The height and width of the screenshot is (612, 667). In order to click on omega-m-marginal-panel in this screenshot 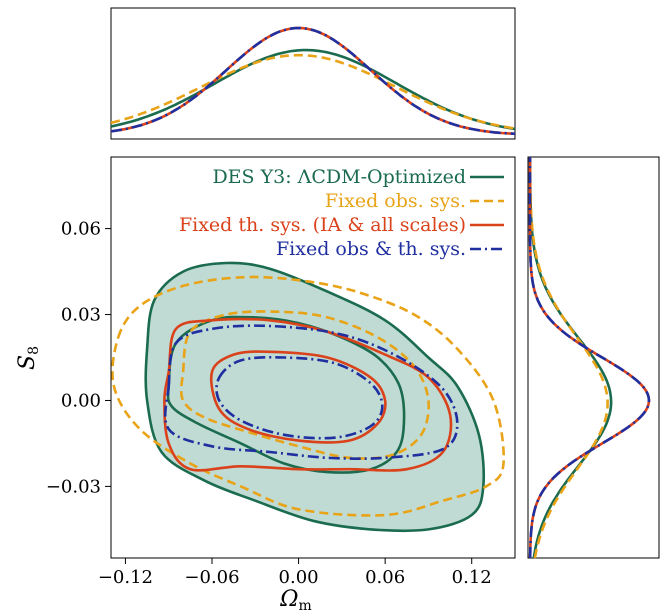, I will do `click(313, 73)`.